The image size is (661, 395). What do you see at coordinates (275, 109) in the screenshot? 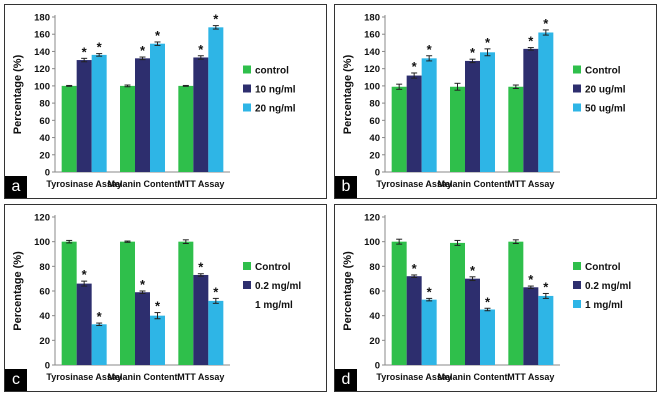
I see `legend-label: 20 ng/ml` at bounding box center [275, 109].